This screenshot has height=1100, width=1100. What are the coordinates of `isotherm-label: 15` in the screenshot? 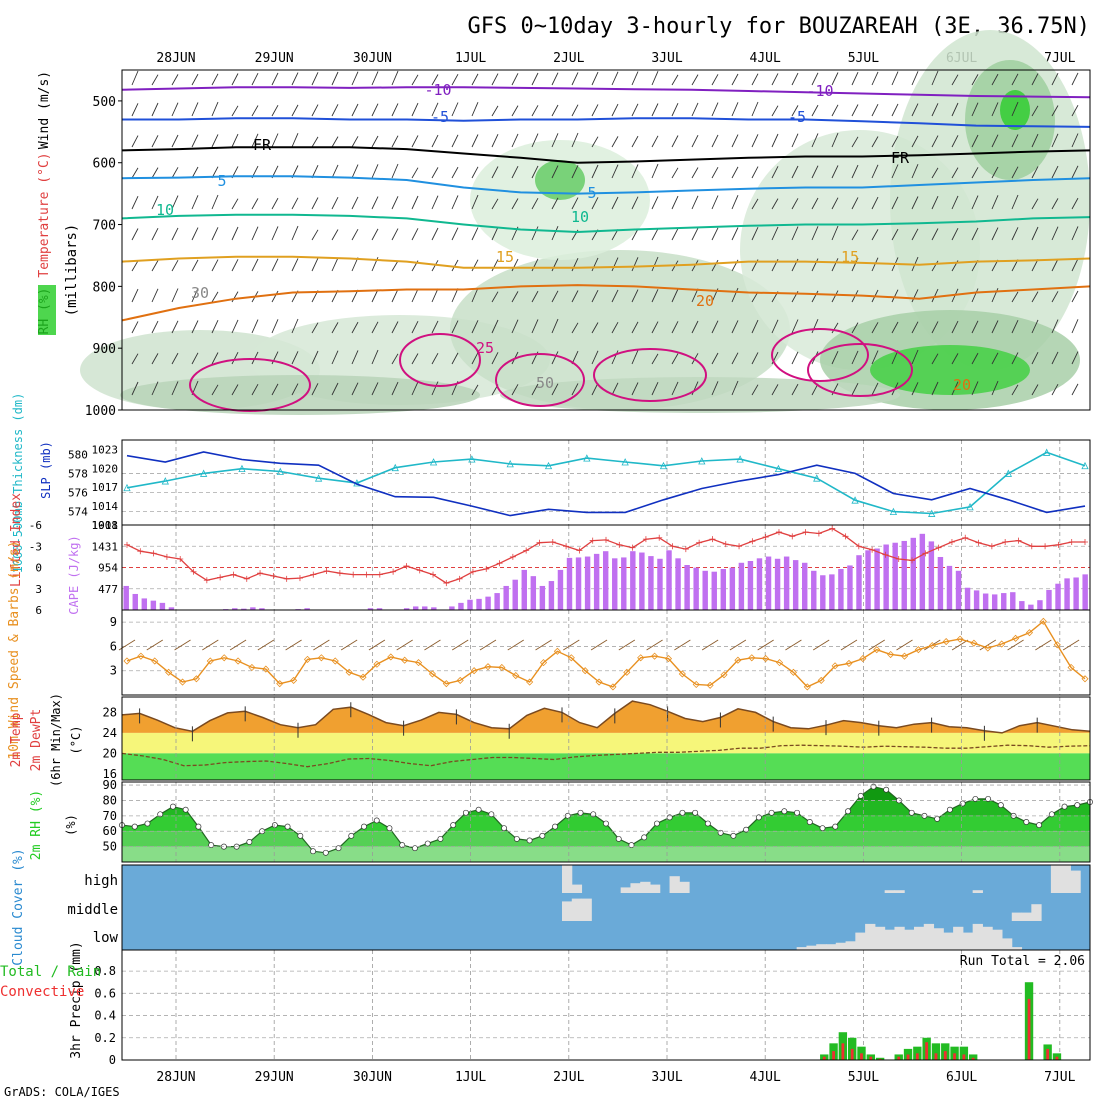 It's located at (850, 257).